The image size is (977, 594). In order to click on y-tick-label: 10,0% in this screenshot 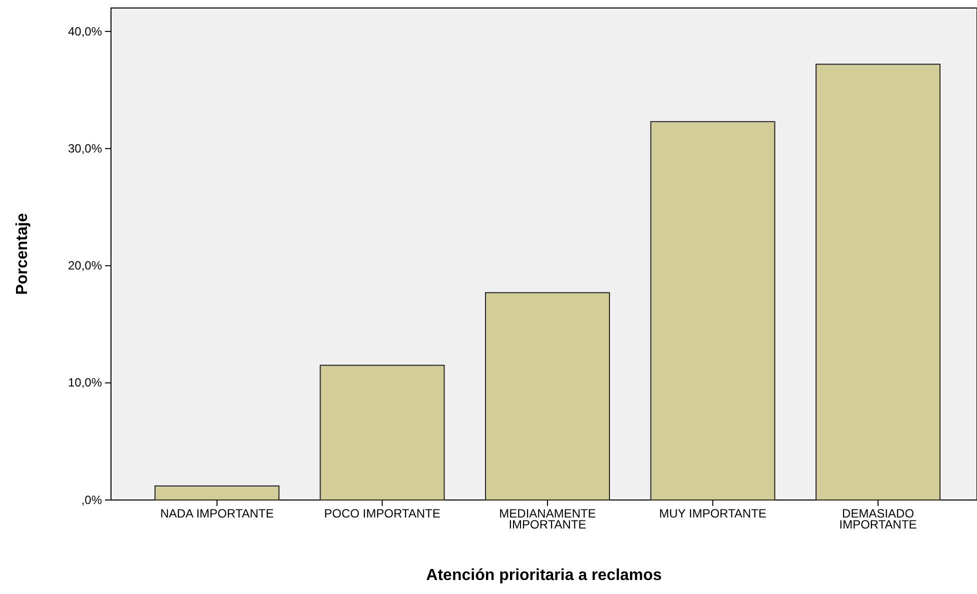, I will do `click(85, 383)`.